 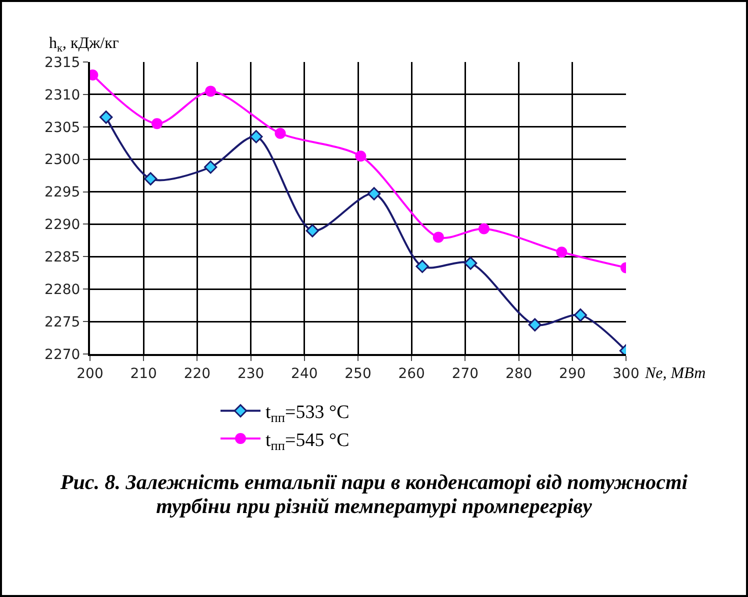 I want to click on x-tick-label: 210, so click(x=143, y=374).